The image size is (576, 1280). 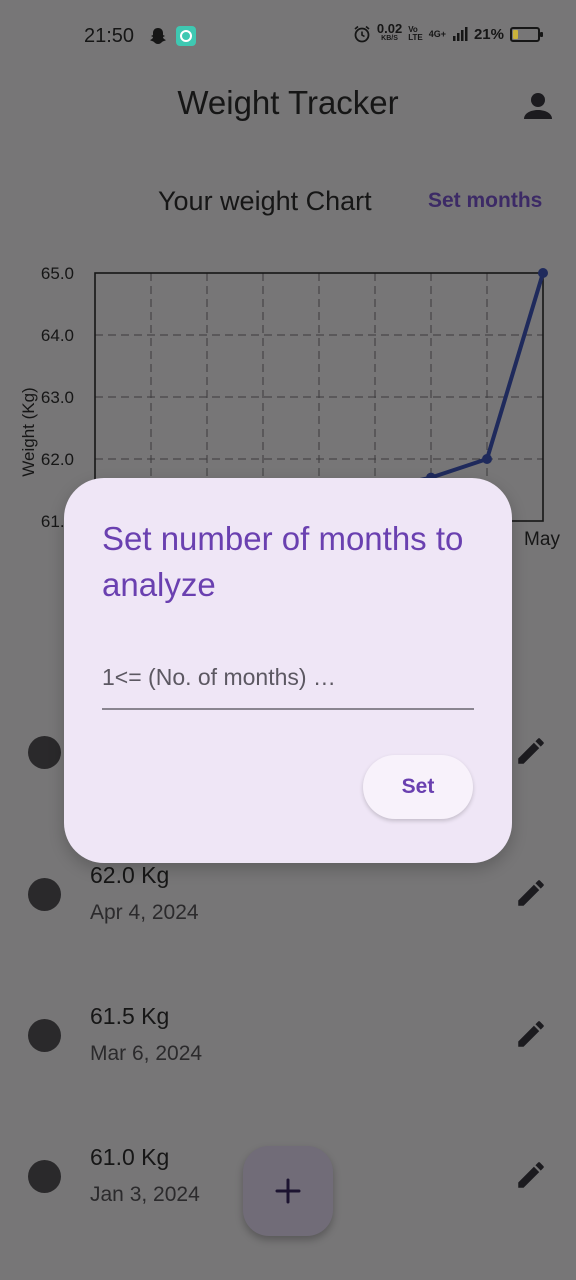 What do you see at coordinates (488, 34) in the screenshot?
I see `battery-percent: 21%` at bounding box center [488, 34].